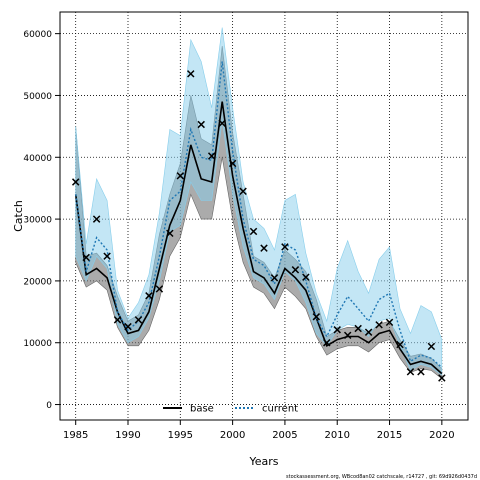 Image resolution: width=480 pixels, height=480 pixels. I want to click on legend-label-current: current, so click(280, 409).